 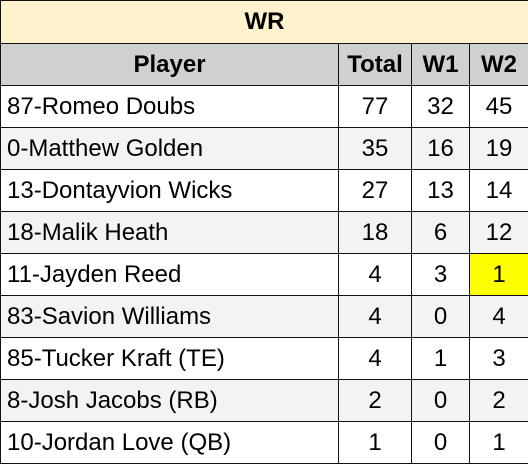 I want to click on w1-cell: 13, so click(x=440, y=190).